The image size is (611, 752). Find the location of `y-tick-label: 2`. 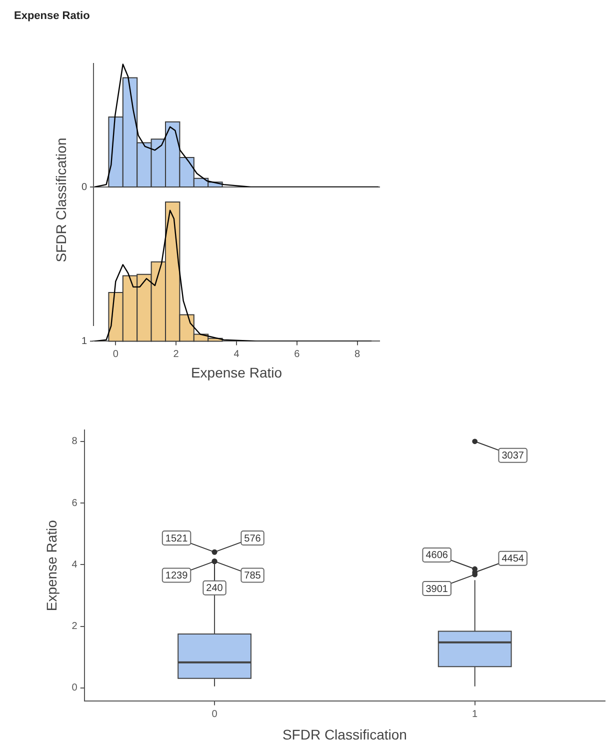

y-tick-label: 2 is located at coordinates (75, 626).